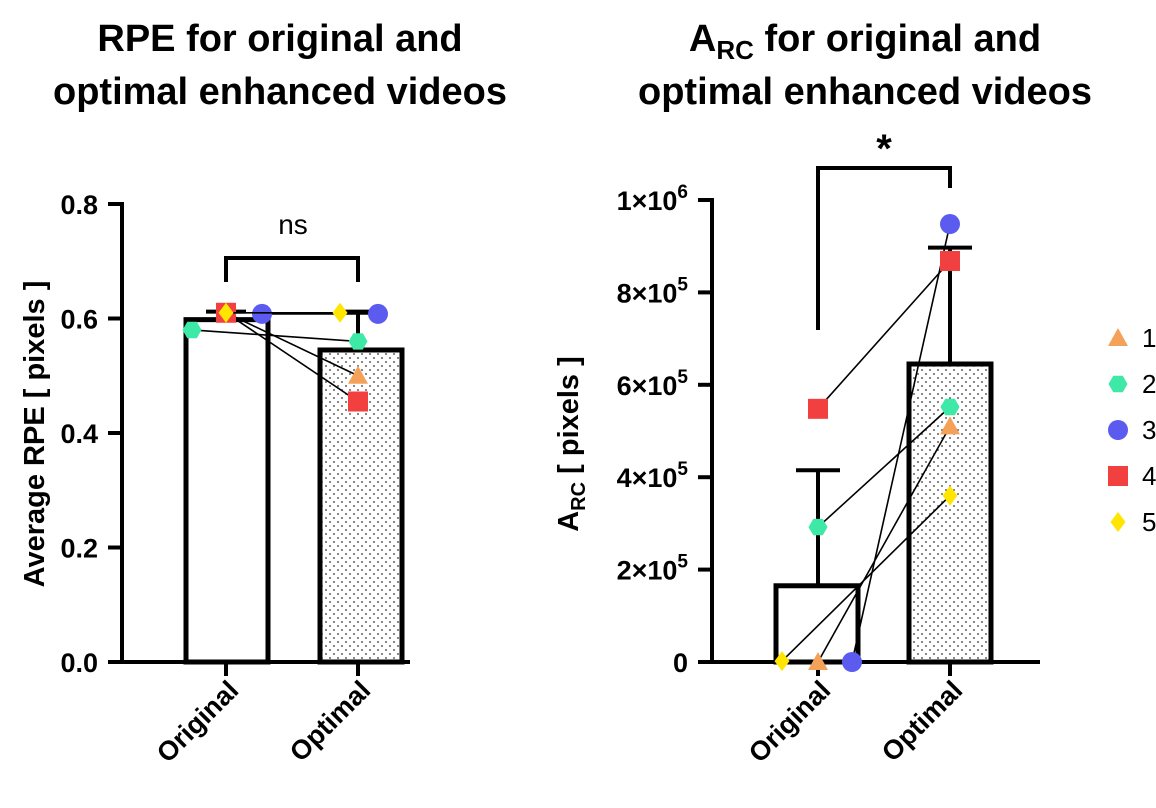  I want to click on legend-label-1: 1, so click(1149, 338).